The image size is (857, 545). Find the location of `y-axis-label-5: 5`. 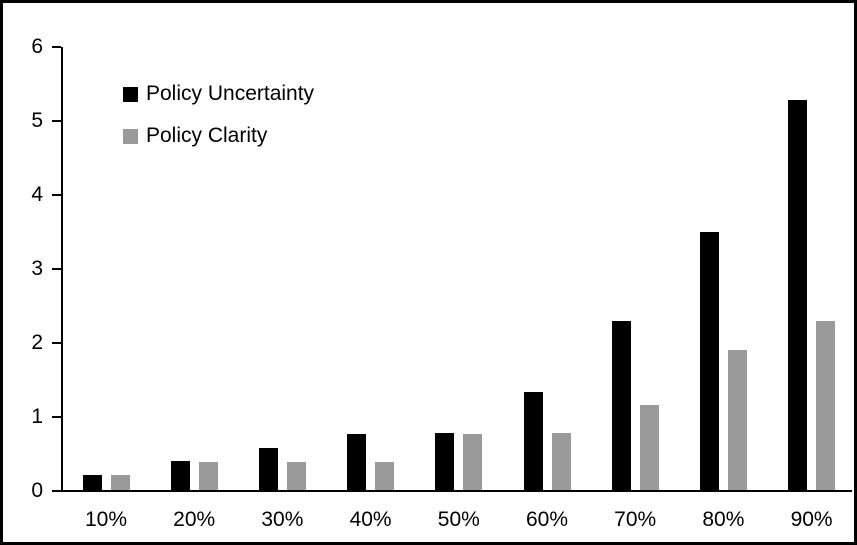

y-axis-label-5: 5 is located at coordinates (37, 120).